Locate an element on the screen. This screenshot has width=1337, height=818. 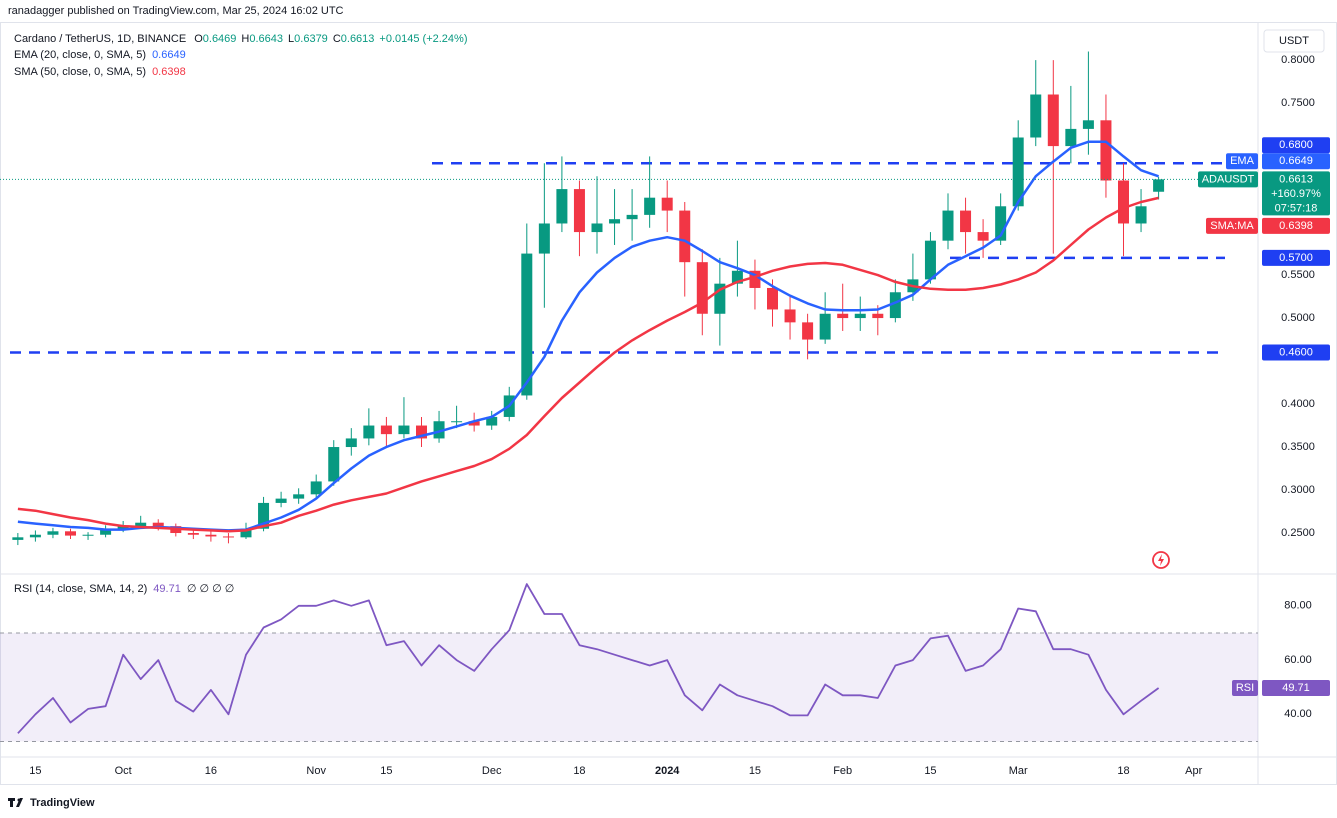
legend-part: ∅ ∅ ∅ ∅ is located at coordinates (211, 589).